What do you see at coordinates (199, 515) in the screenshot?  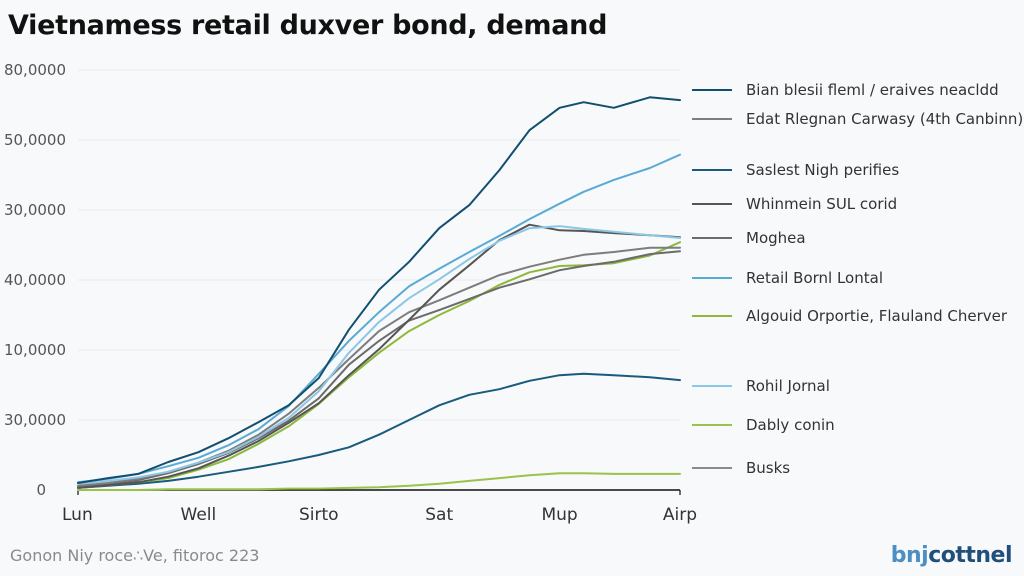 I see `x-tick-label: Well` at bounding box center [199, 515].